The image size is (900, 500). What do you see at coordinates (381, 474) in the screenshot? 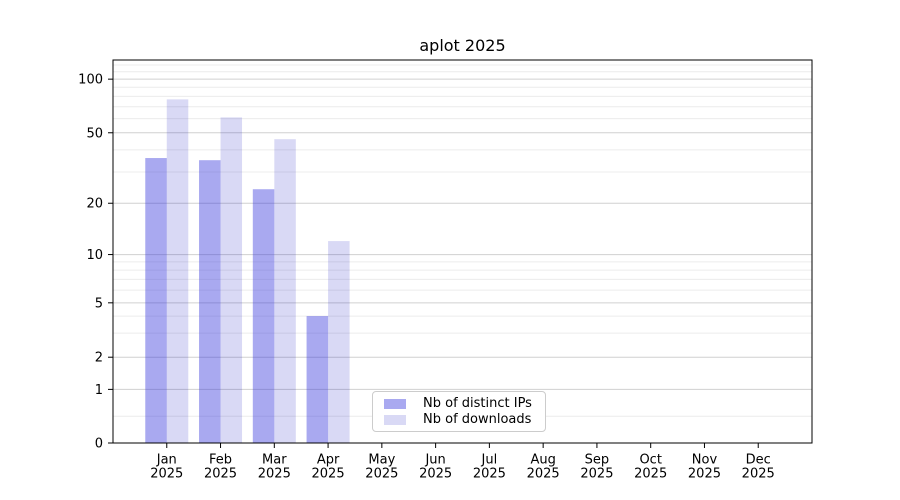
I see `x-tick-label-may-year: 2025` at bounding box center [381, 474].